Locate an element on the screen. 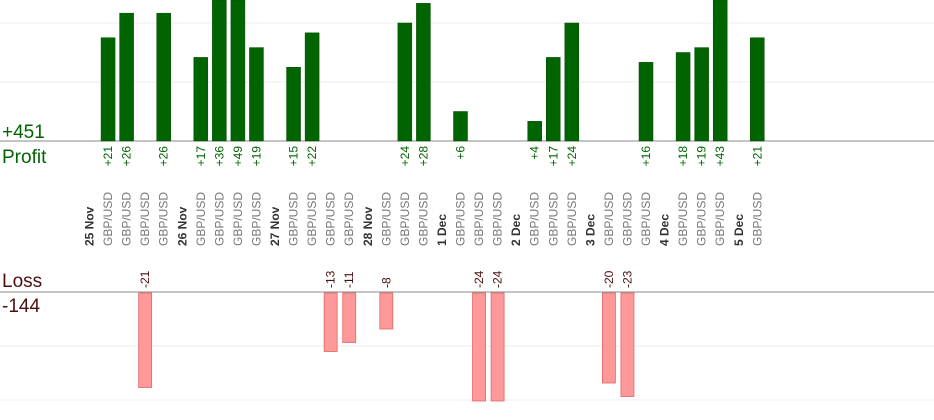 Image resolution: width=934 pixels, height=420 pixels. date-label: 26 Nov is located at coordinates (182, 226).